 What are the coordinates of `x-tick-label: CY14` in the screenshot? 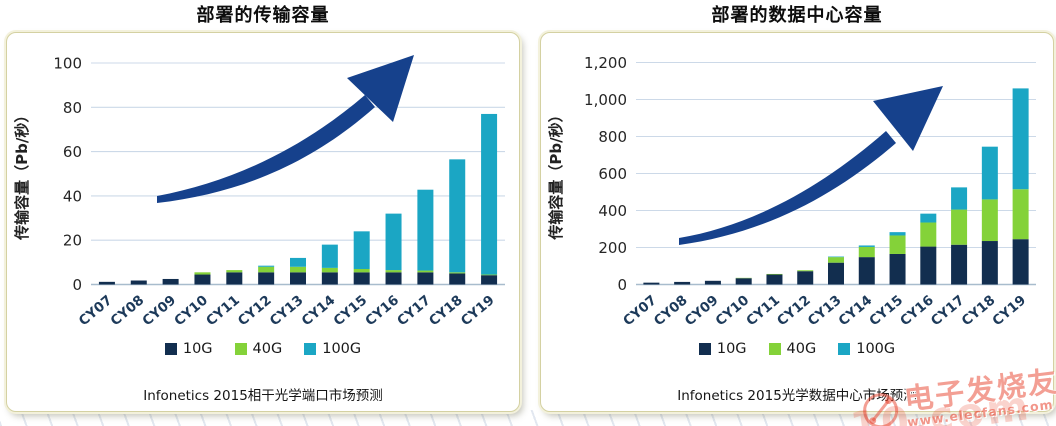 It's located at (856, 310).